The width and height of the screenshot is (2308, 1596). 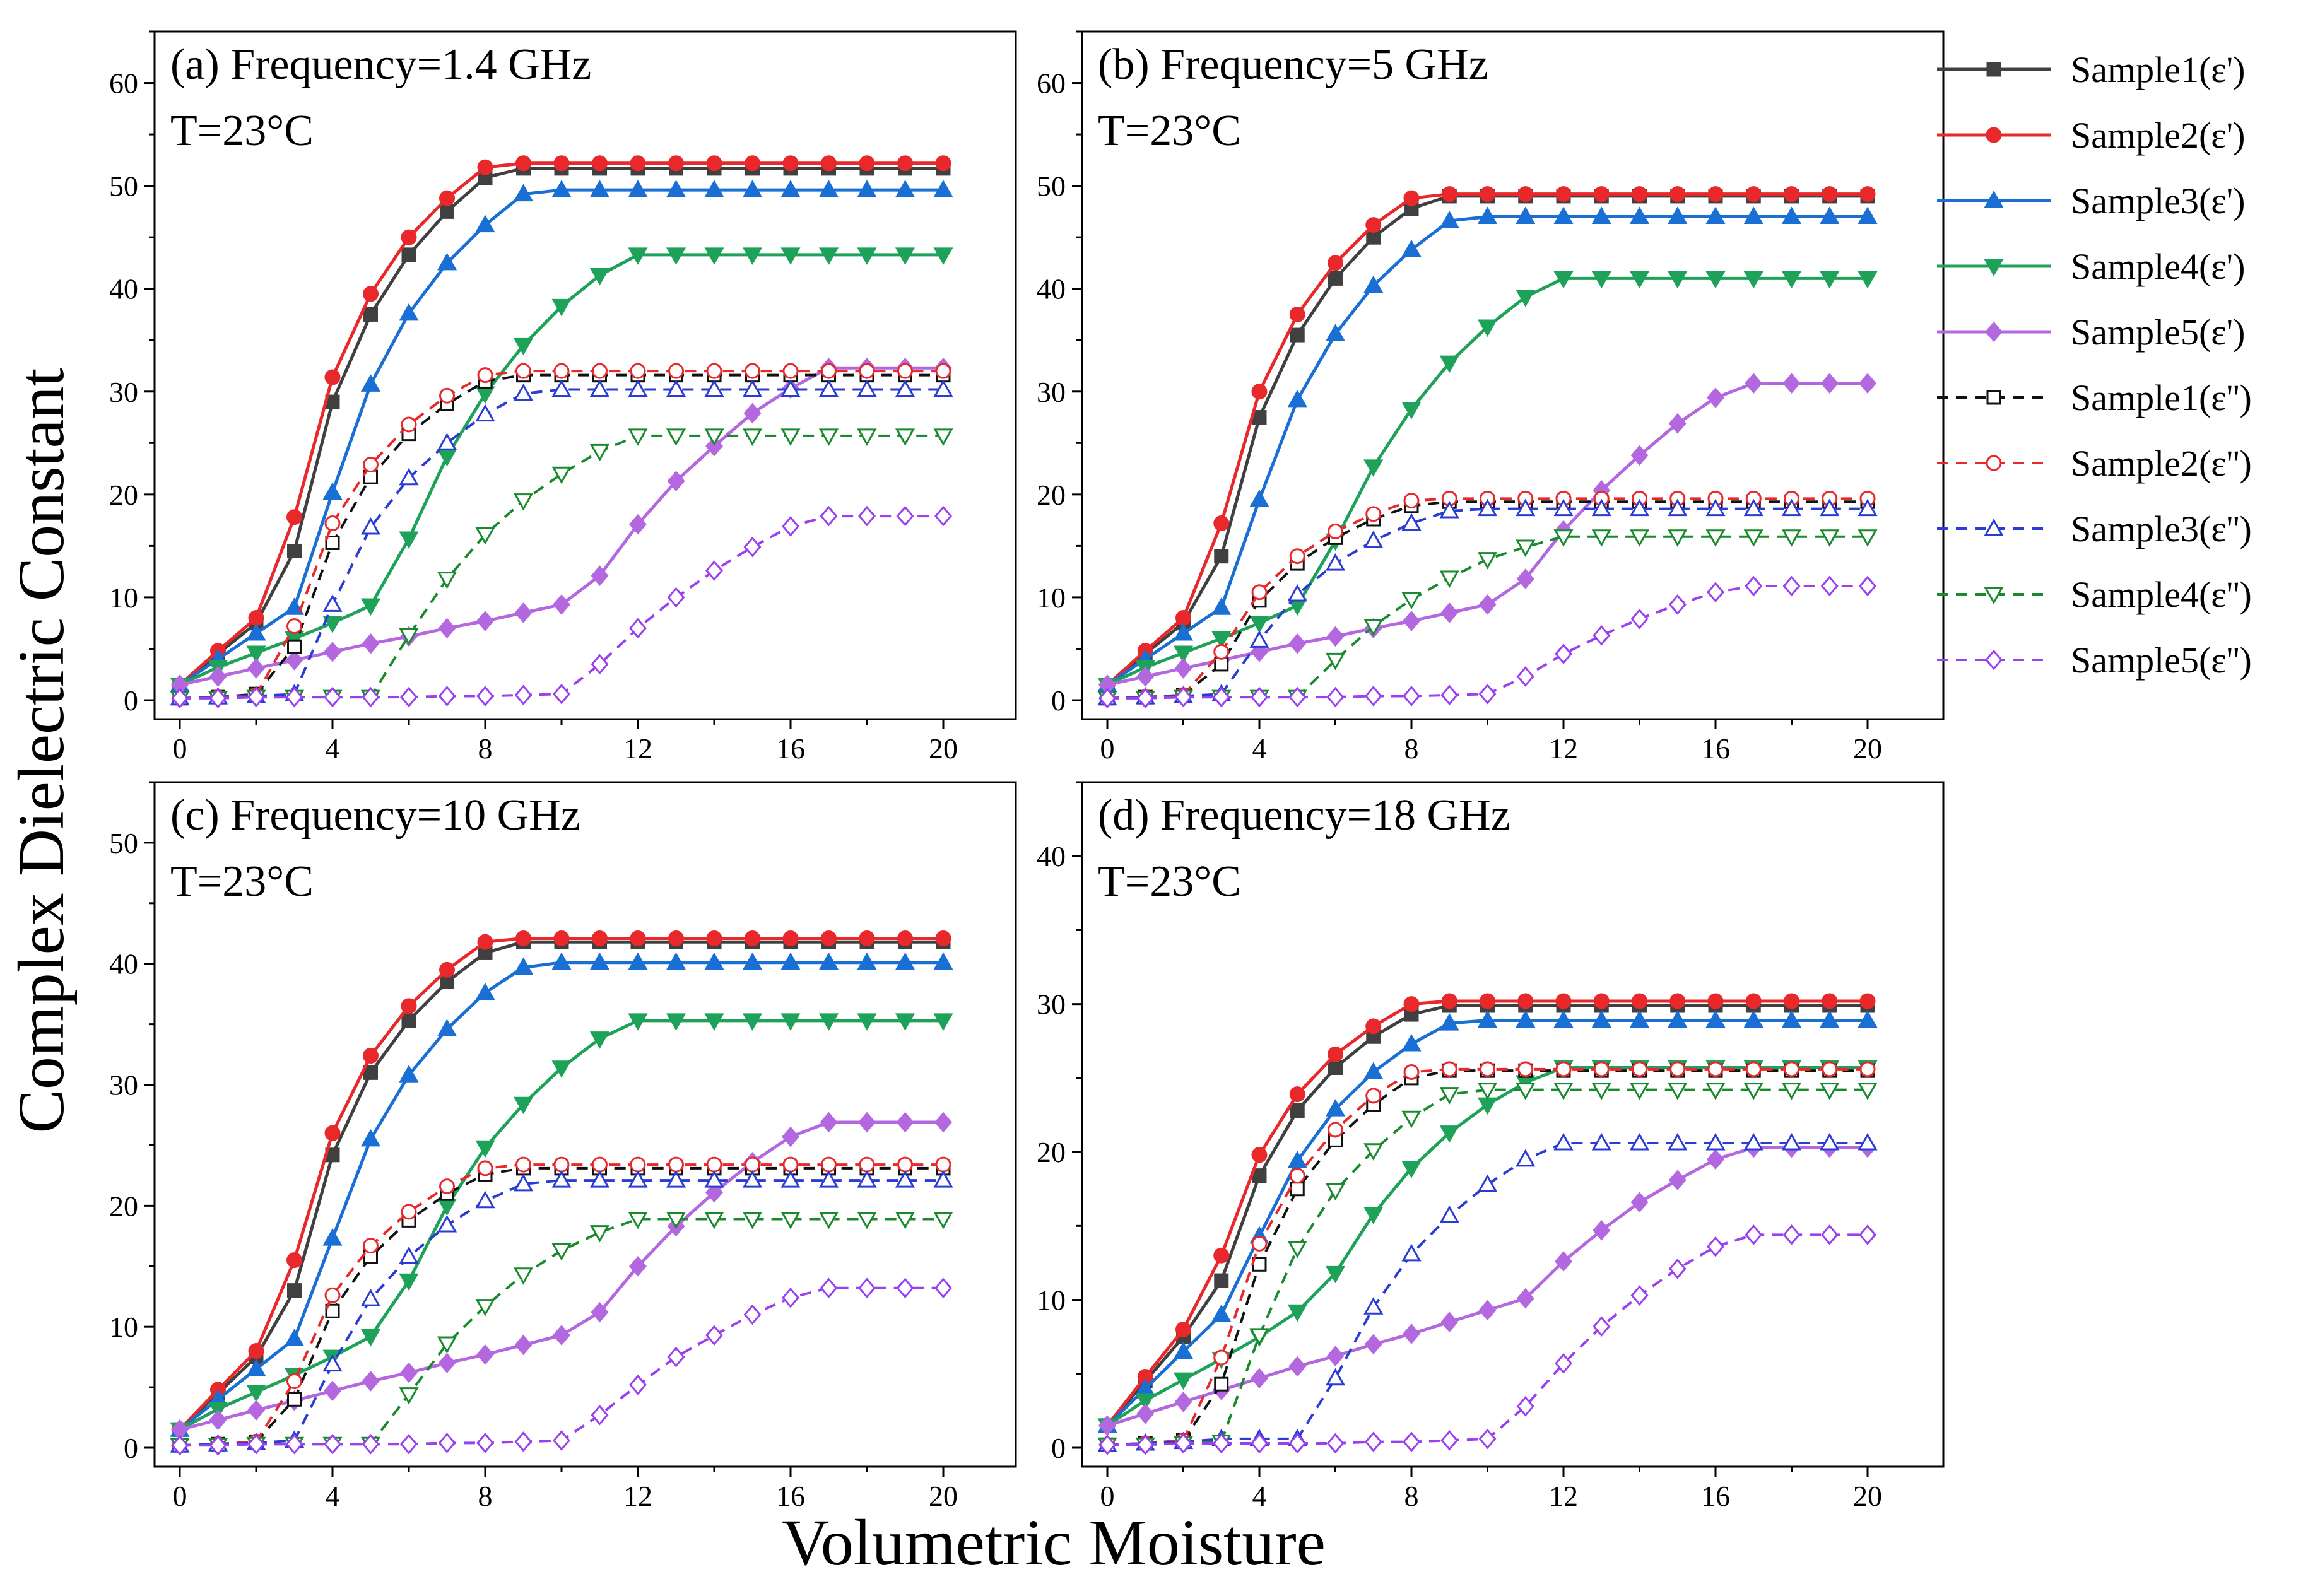 I want to click on panel-title: (d) Frequency=18 GHz, so click(x=1304, y=816).